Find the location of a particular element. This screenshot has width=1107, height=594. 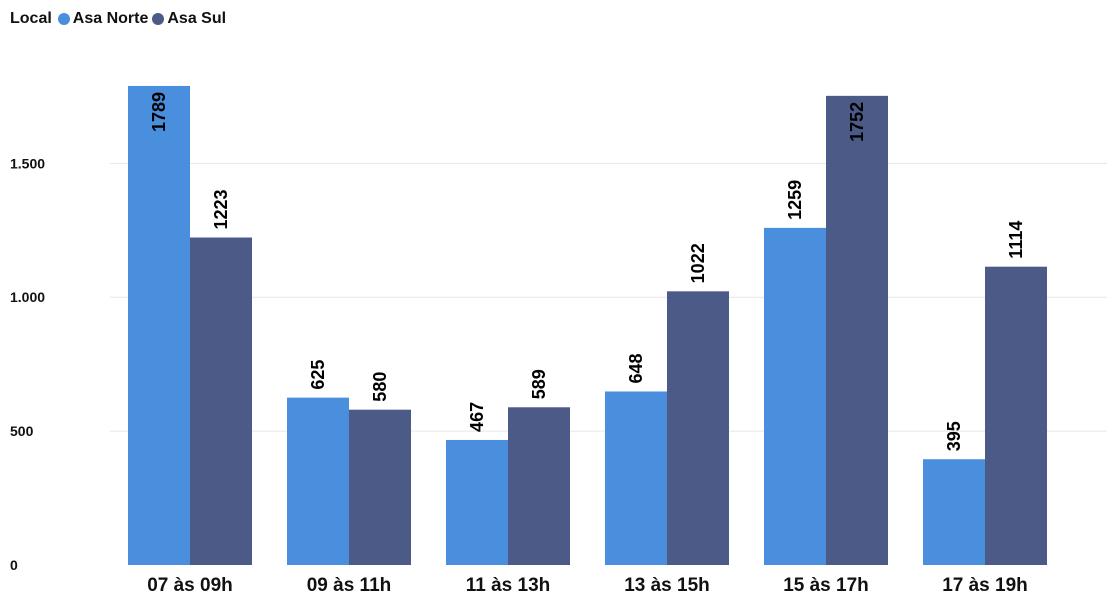

data-label: 467 is located at coordinates (477, 417).